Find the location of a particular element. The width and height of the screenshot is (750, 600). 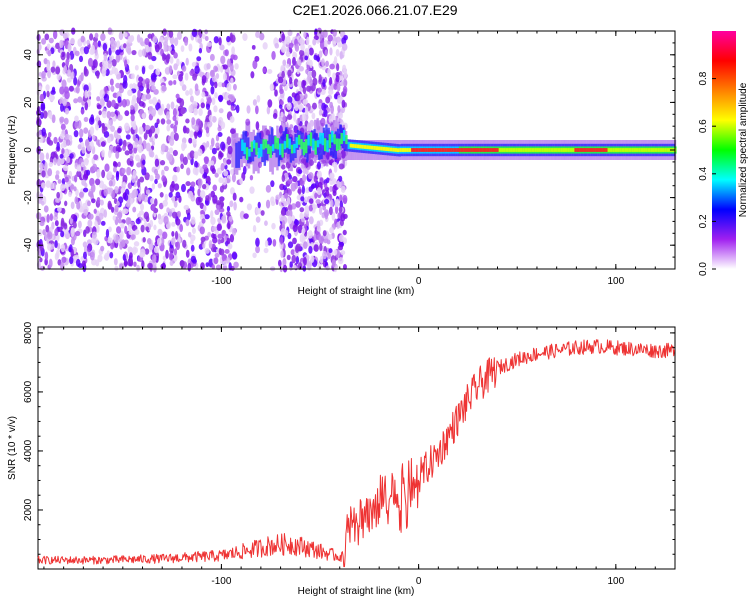

colorbar-tick-label: 0.4 is located at coordinates (703, 173).